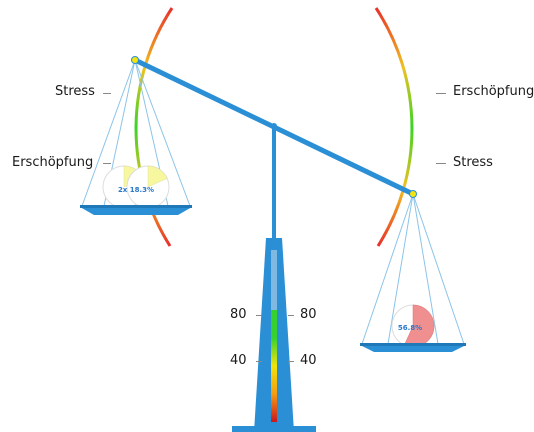 The image size is (534, 432). What do you see at coordinates (274, 429) in the screenshot?
I see `pillar-foot` at bounding box center [274, 429].